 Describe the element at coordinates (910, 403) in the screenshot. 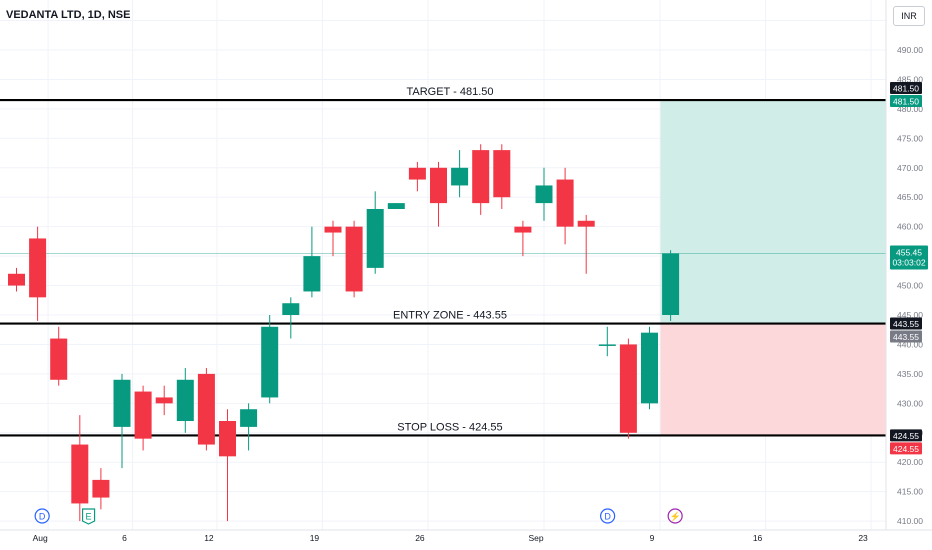

I see `y-tick-label: 430.00` at that location.